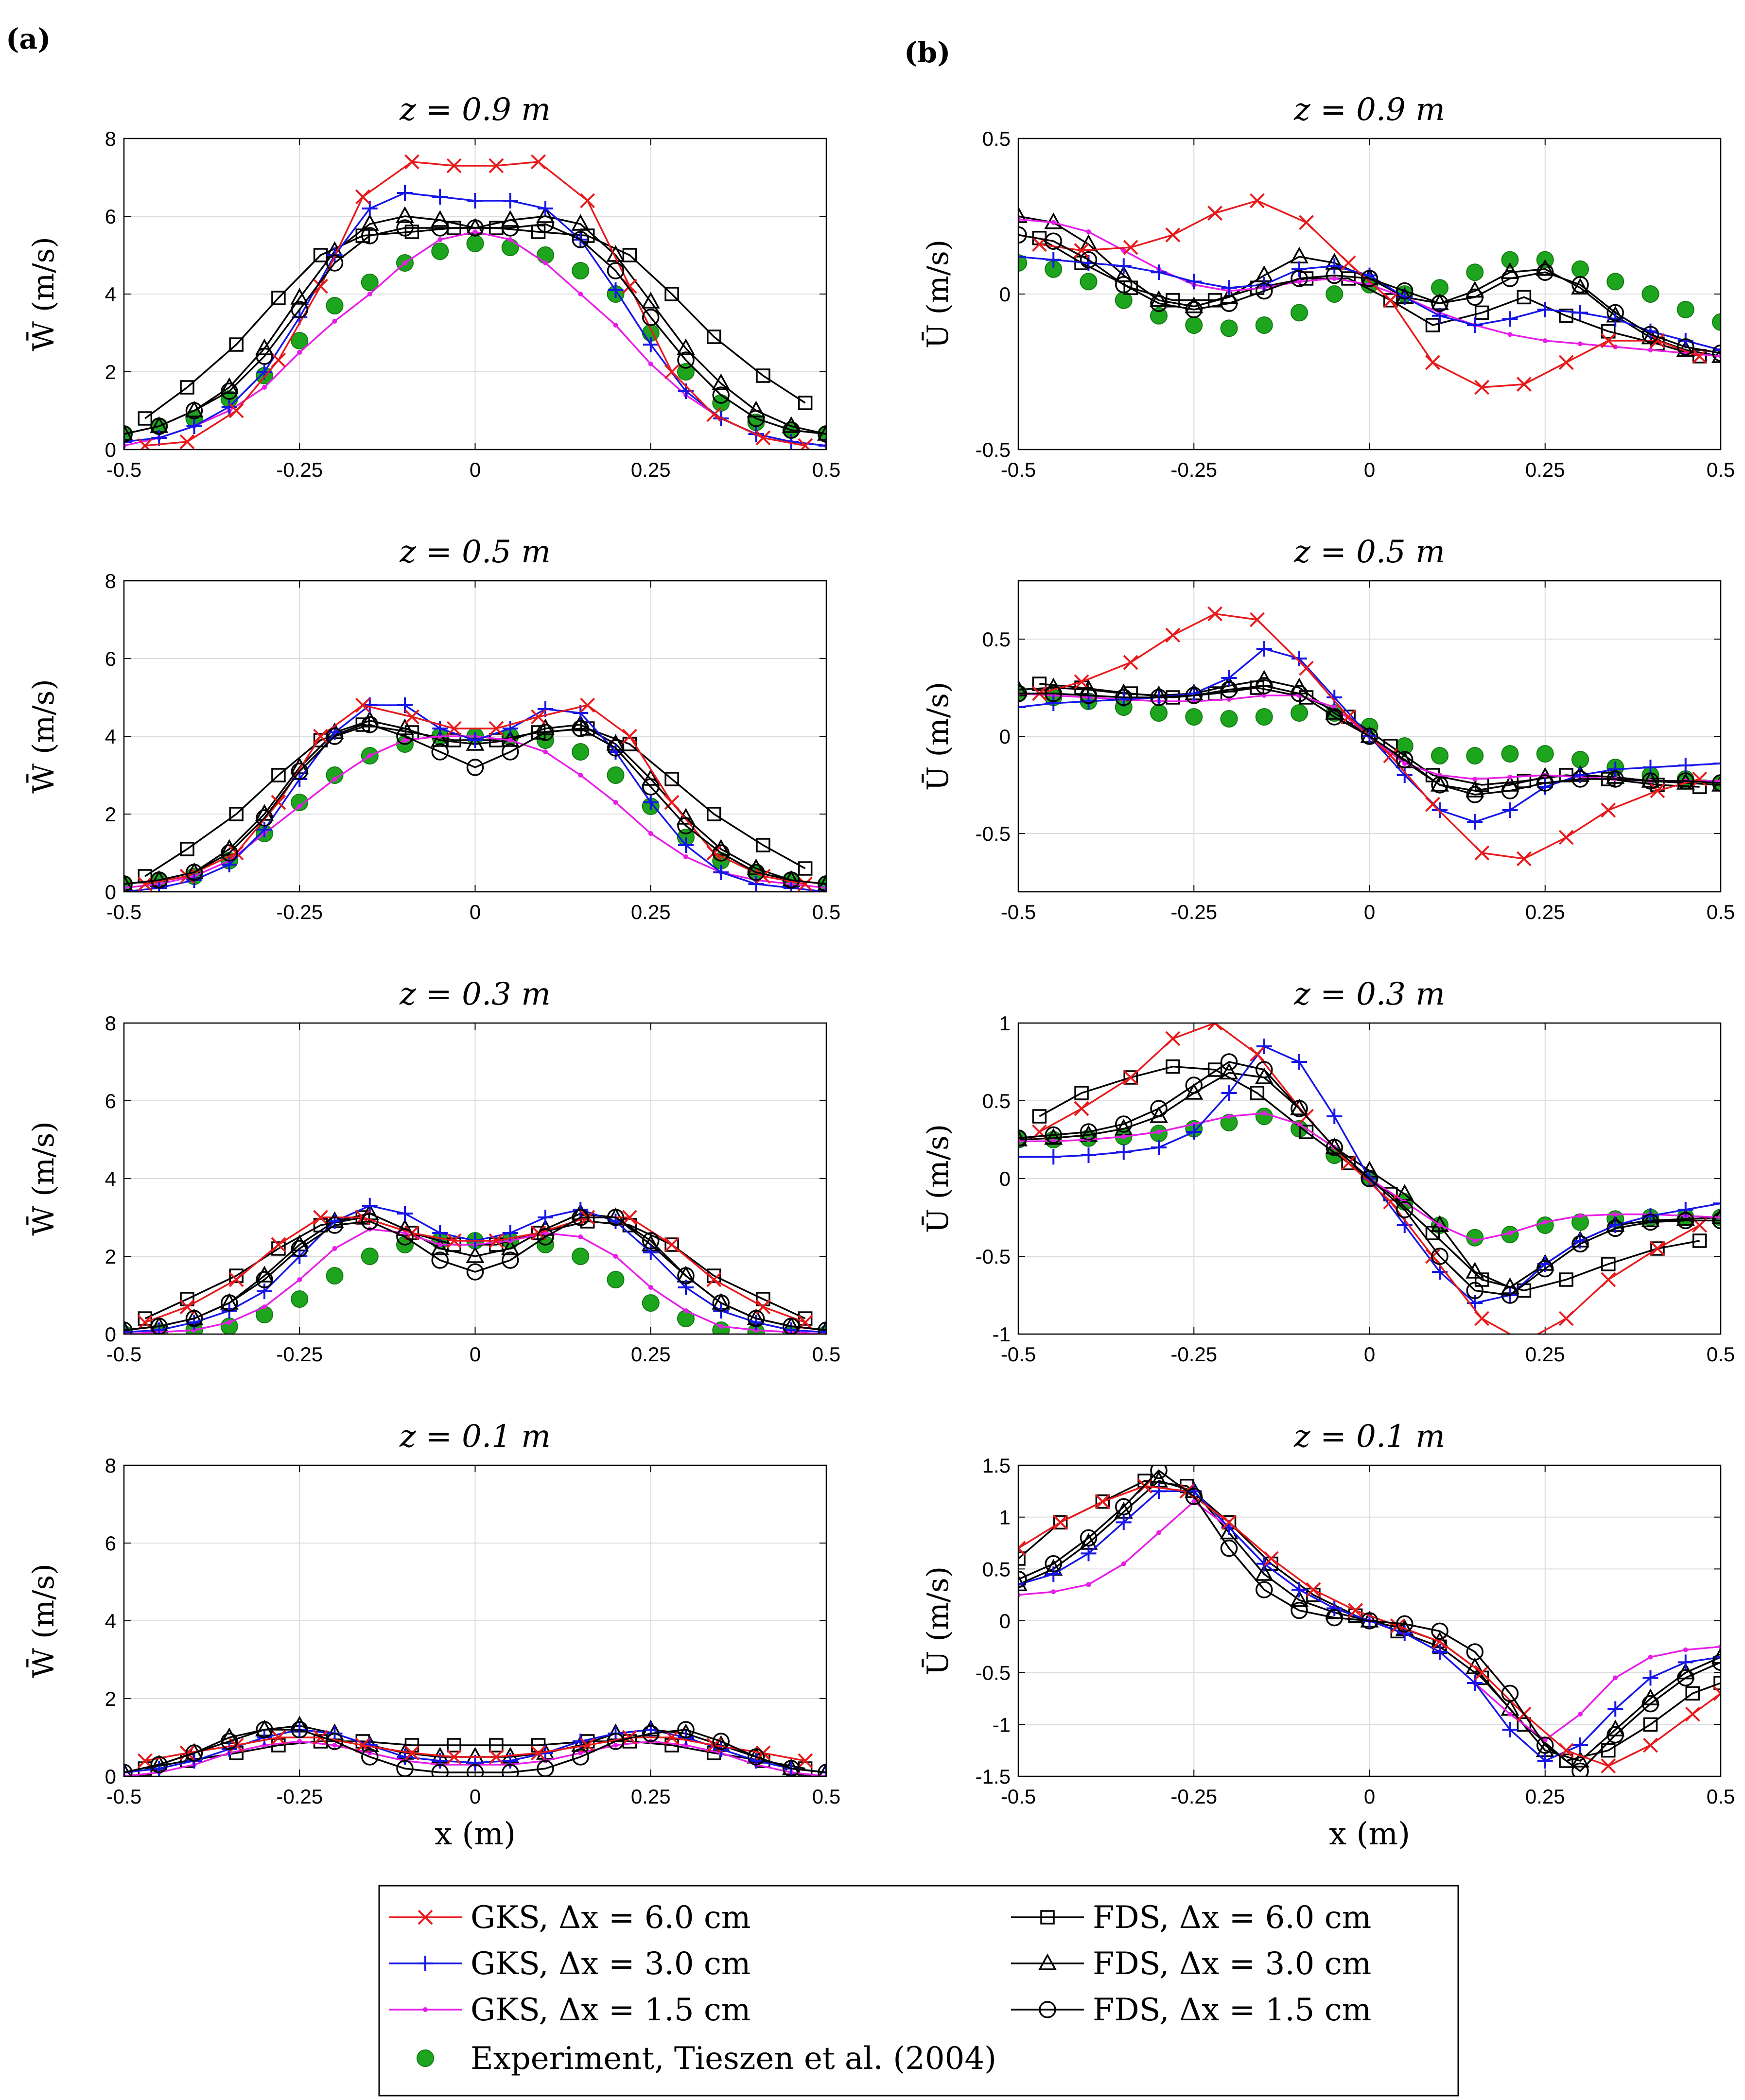  I want to click on legend-marker, so click(1047, 1917).